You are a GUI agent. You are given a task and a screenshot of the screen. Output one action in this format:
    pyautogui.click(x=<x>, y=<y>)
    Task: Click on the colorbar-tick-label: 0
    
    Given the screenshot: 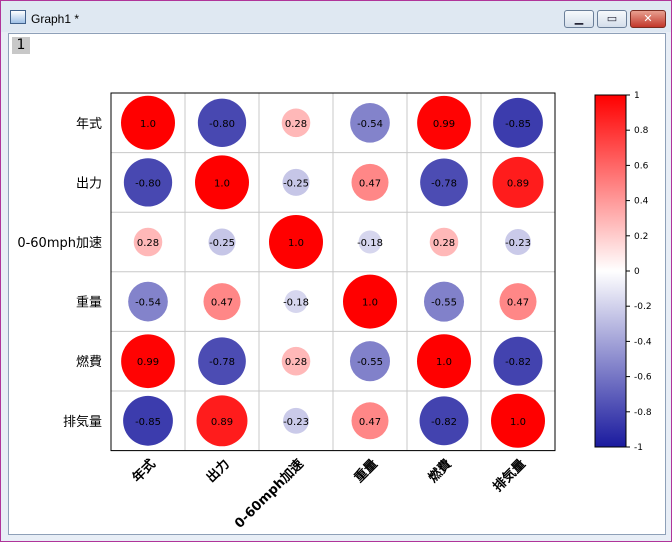 What is the action you would take?
    pyautogui.click(x=637, y=272)
    